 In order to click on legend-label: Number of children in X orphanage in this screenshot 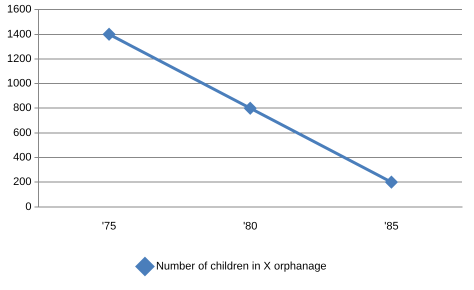, I will do `click(241, 266)`.